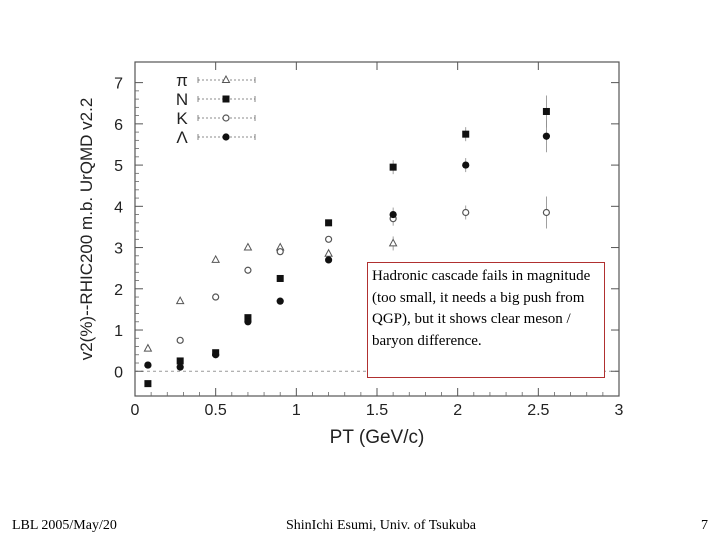 The height and width of the screenshot is (540, 720). What do you see at coordinates (377, 410) in the screenshot?
I see `x-tick-label: 1.5` at bounding box center [377, 410].